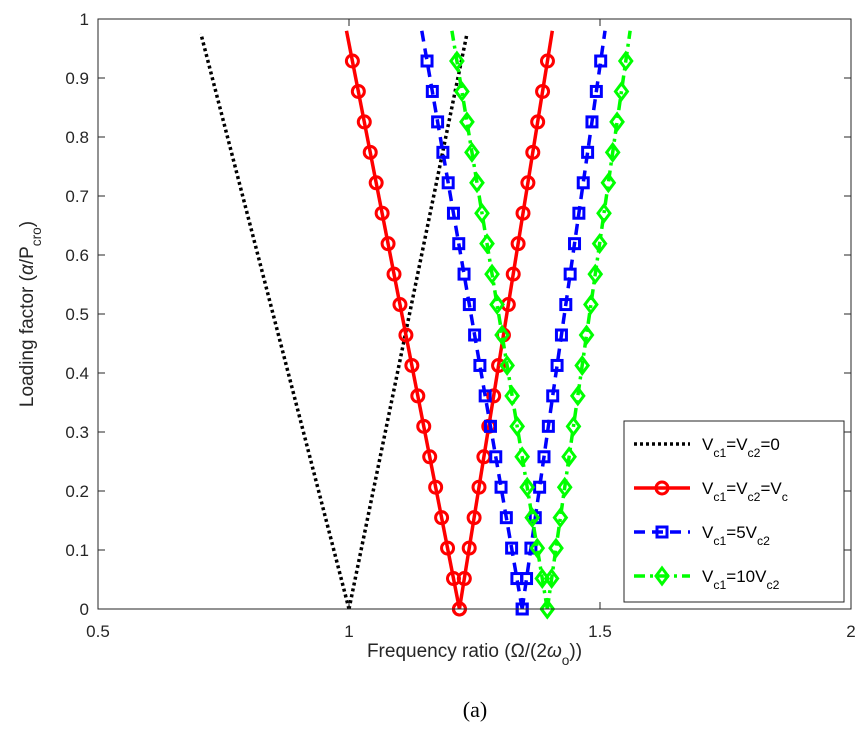 The image size is (861, 733). Describe the element at coordinates (84, 609) in the screenshot. I see `y-tick-label-0: 0` at that location.